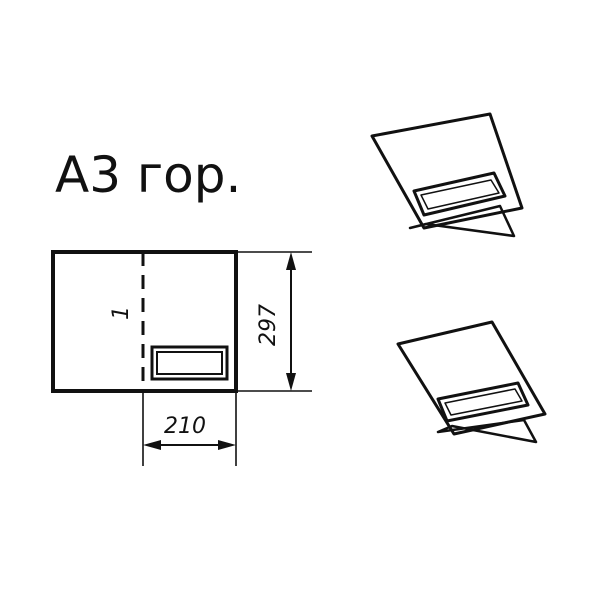  I want to click on width-dimension: 210, so click(189, 428).